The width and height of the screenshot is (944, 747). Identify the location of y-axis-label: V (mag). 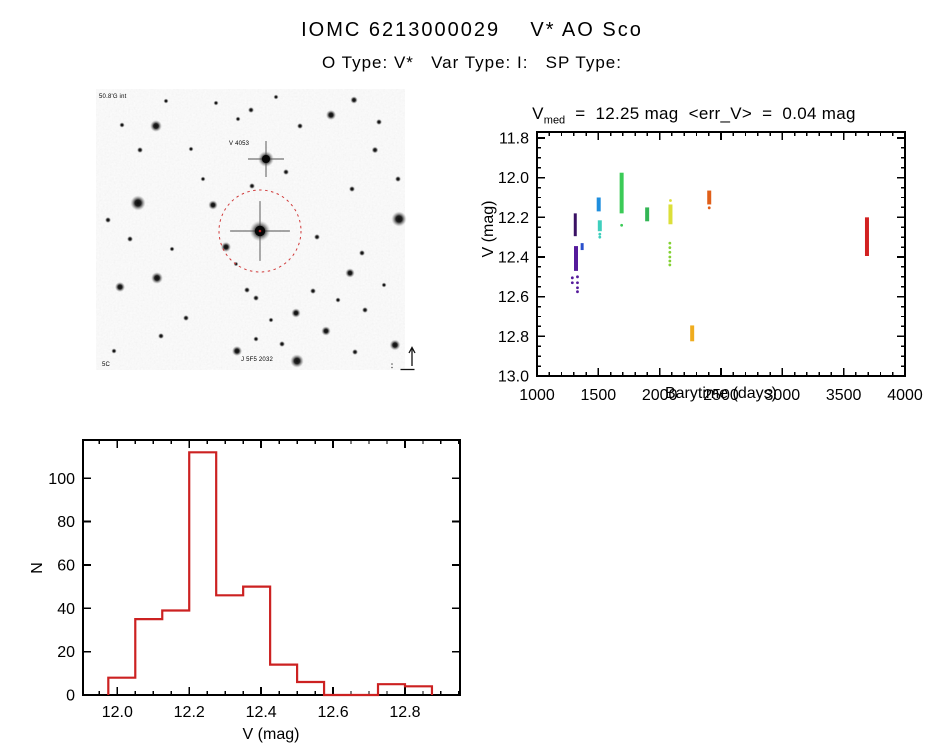
(488, 229).